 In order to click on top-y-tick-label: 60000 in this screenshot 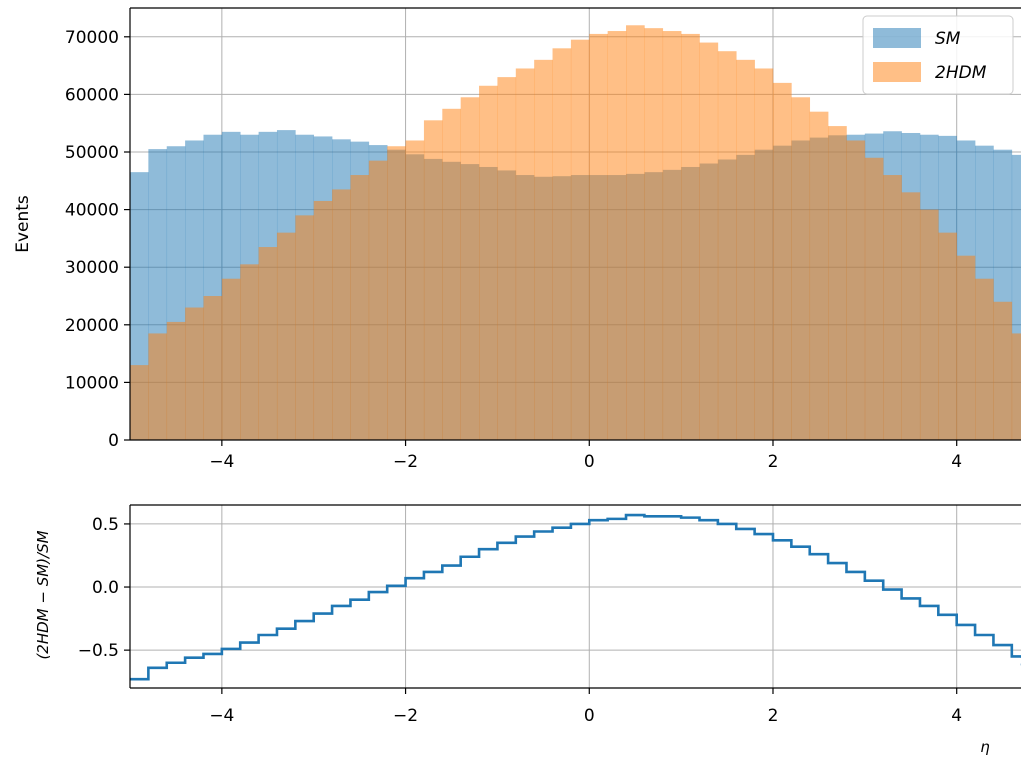, I will do `click(92, 95)`.